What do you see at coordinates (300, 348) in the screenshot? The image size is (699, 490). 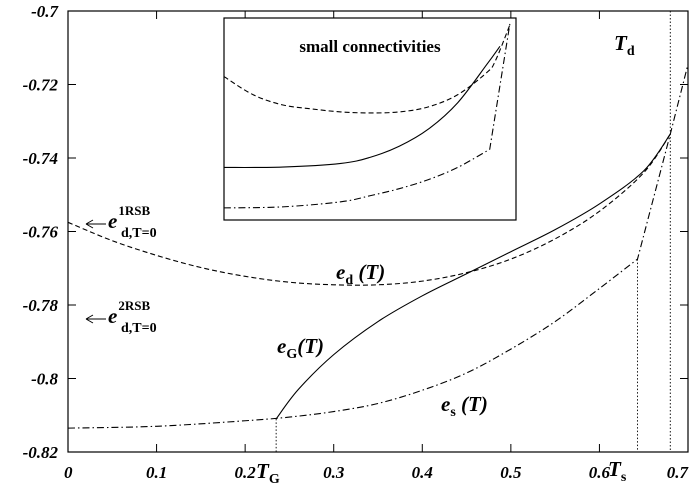 I see `label-e-g: eG(T)` at bounding box center [300, 348].